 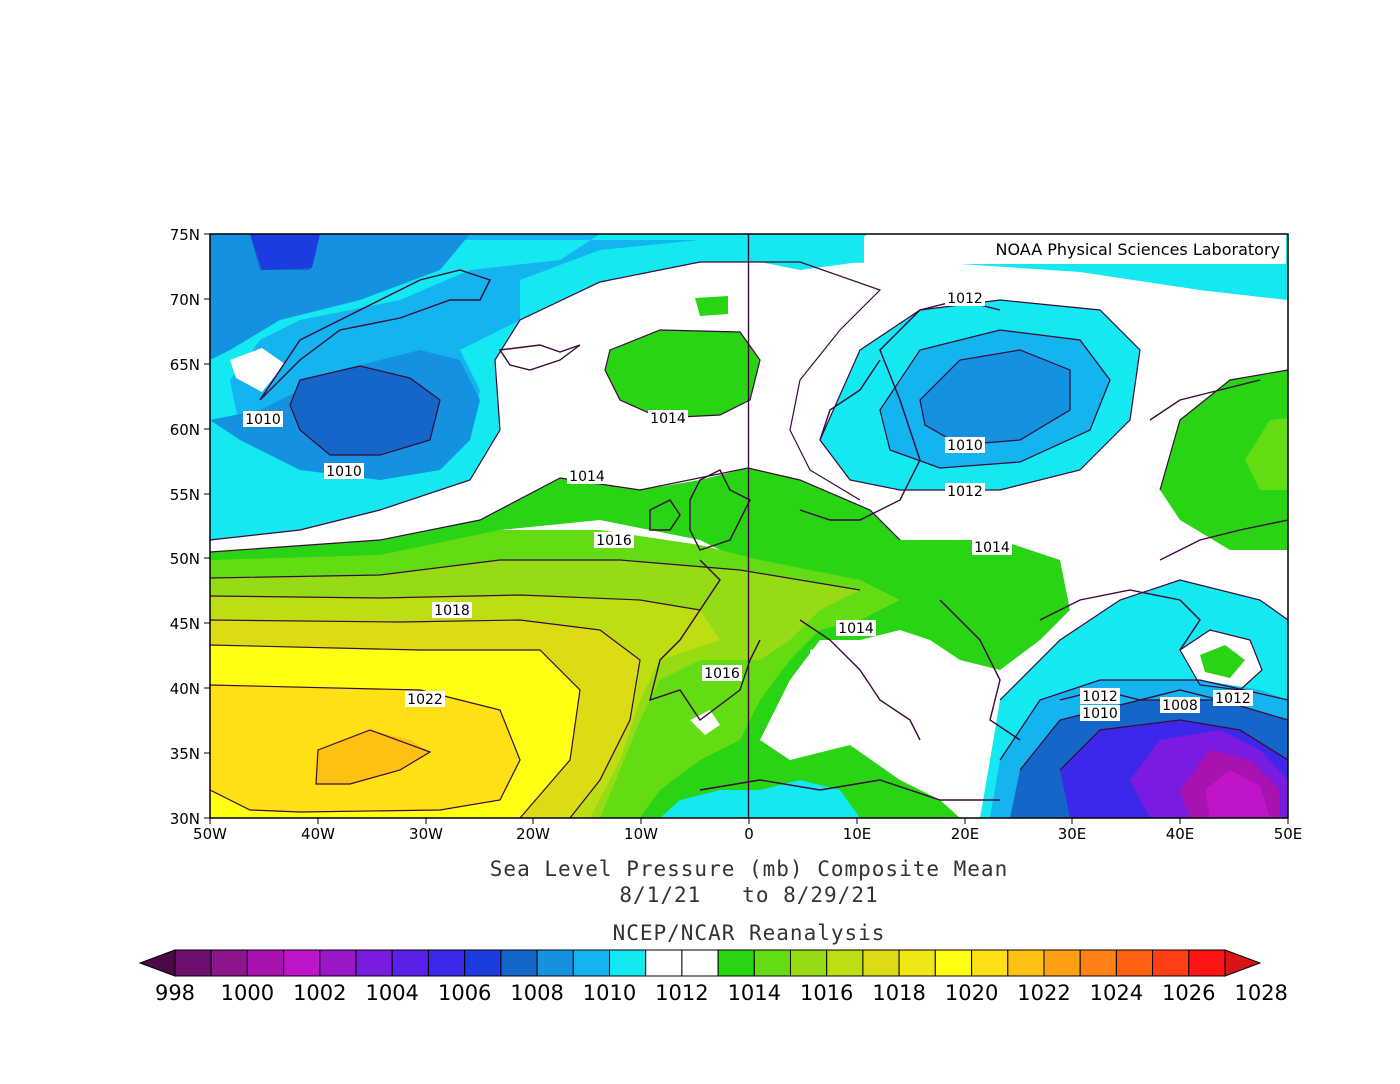 I want to click on shade-ocean-sw, so click(x=760, y=799).